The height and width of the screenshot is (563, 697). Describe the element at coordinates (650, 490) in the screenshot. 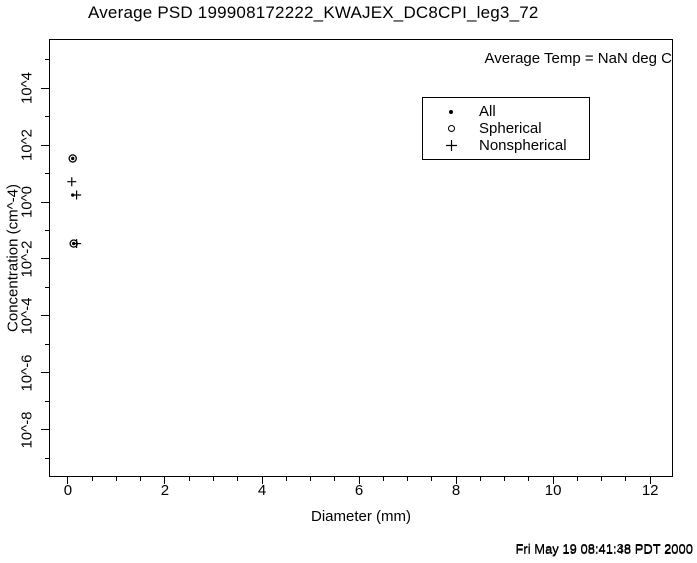

I see `x-tick-label: 12` at that location.